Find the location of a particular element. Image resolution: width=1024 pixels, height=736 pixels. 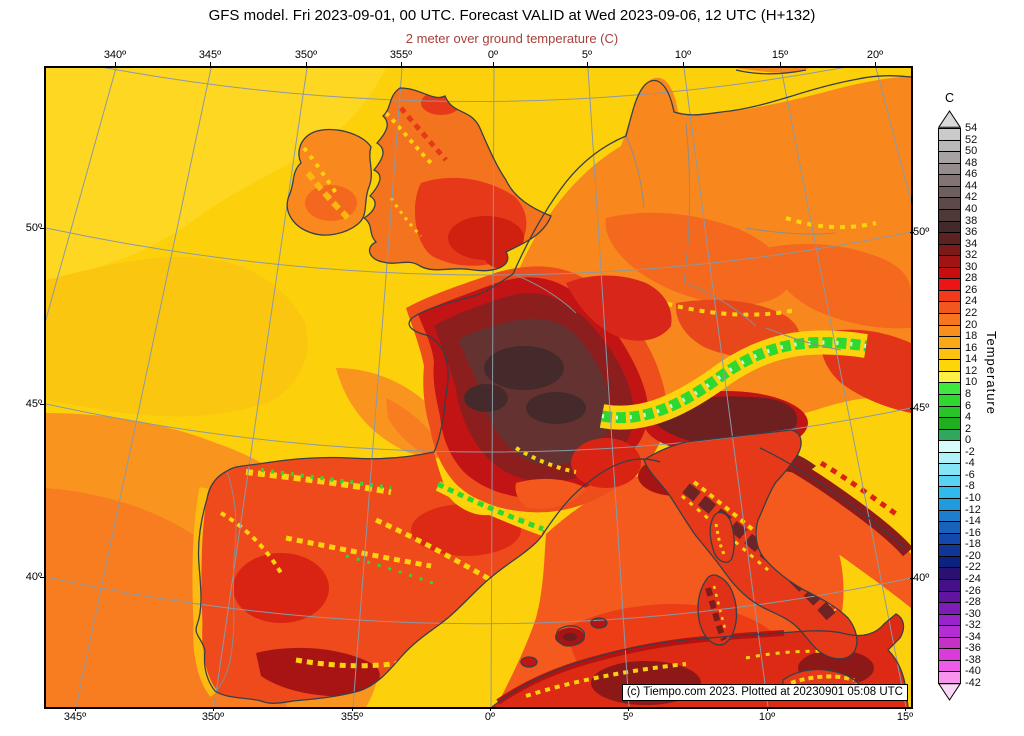

axis-label-bottom: 350º is located at coordinates (213, 717).